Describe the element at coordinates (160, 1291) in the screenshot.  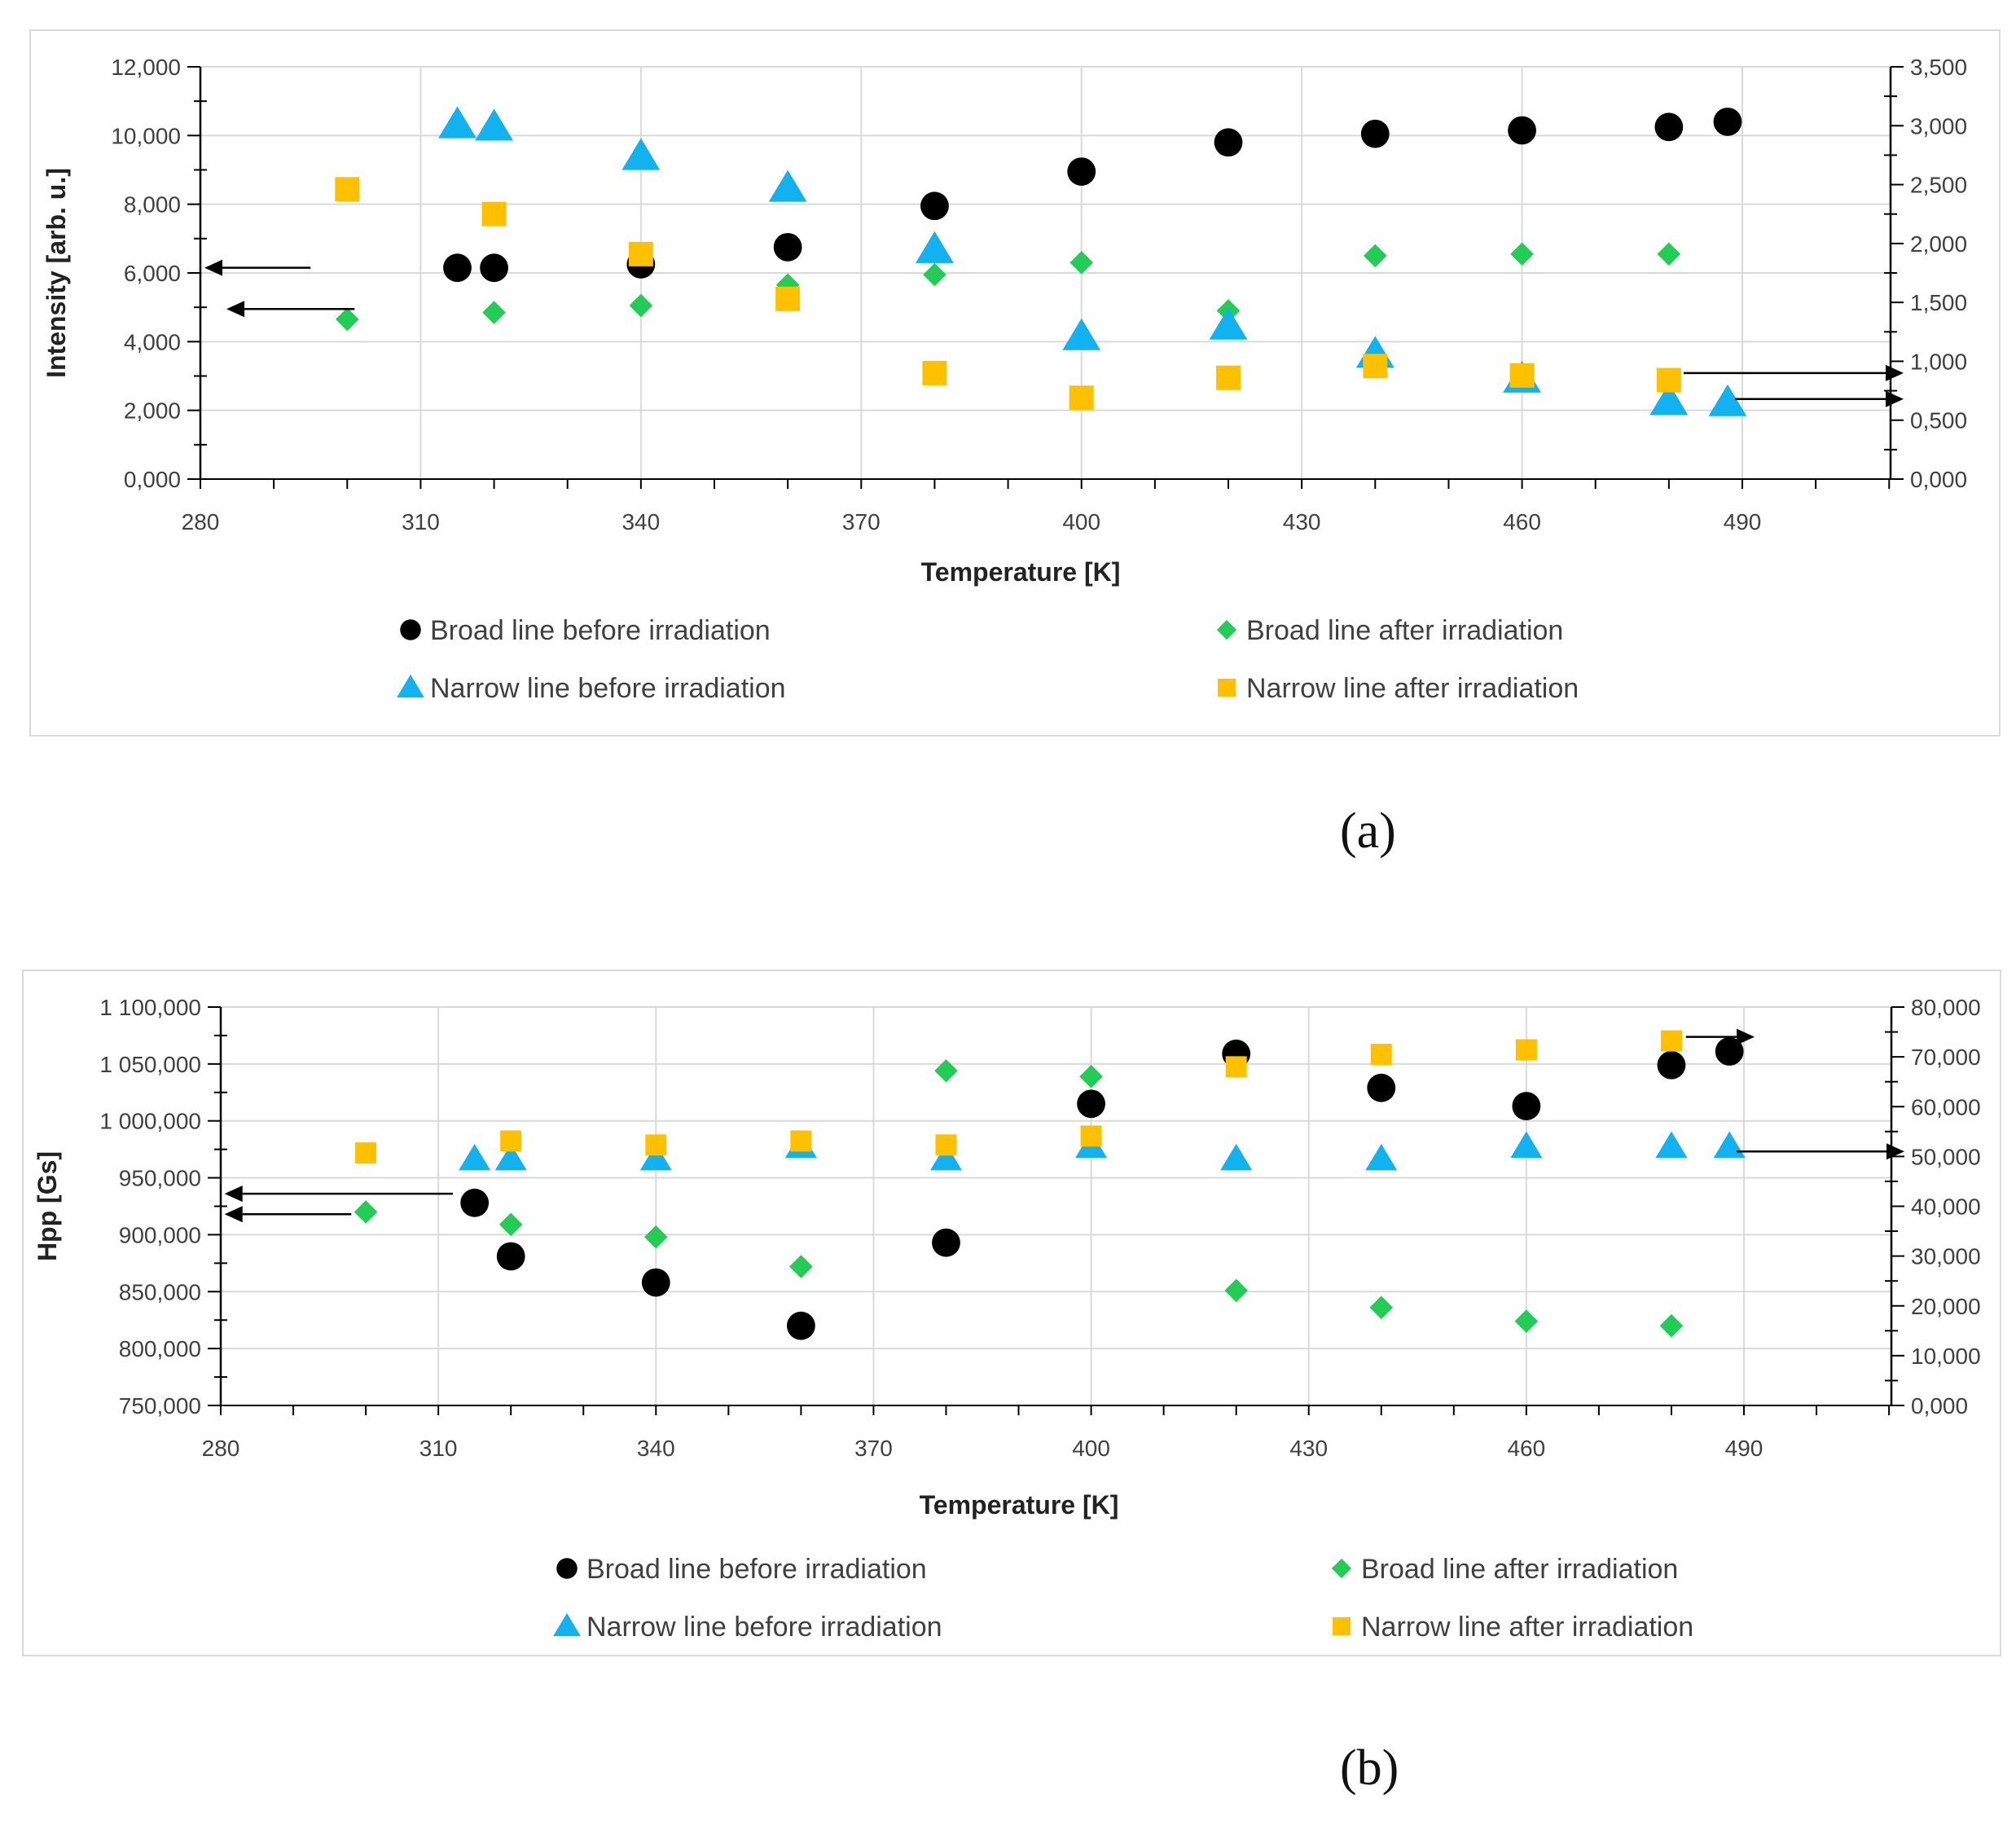
I see `y-left-tick-label: 850,000` at that location.